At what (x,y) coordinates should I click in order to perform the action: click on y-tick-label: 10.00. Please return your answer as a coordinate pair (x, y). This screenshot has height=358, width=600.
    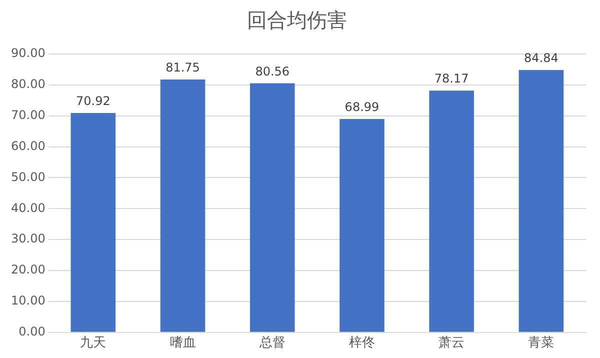
    Looking at the image, I should click on (28, 301).